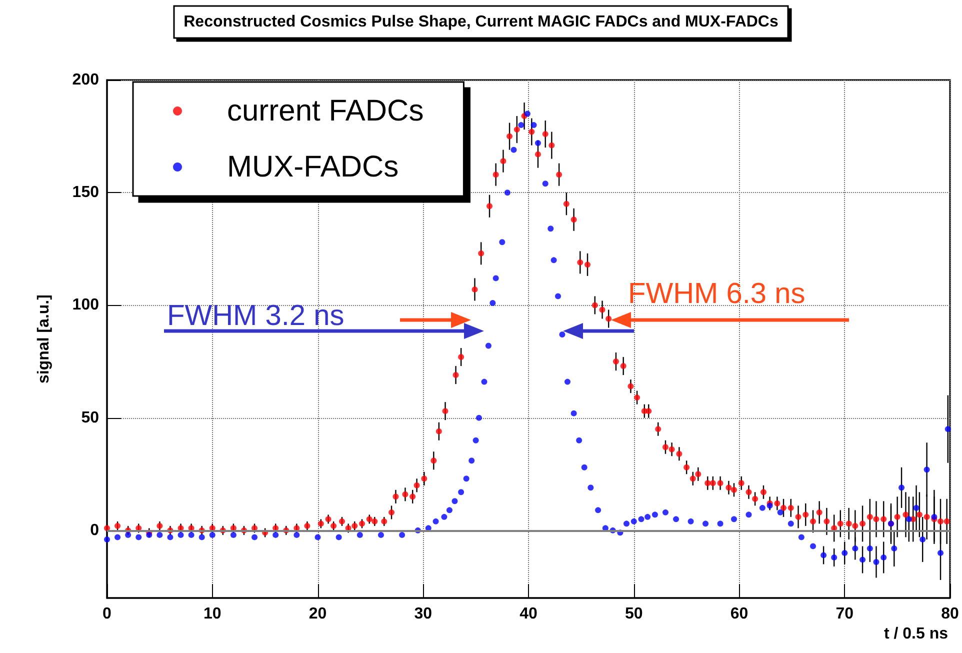 The image size is (962, 653). What do you see at coordinates (633, 614) in the screenshot?
I see `x-tick-label: 50` at bounding box center [633, 614].